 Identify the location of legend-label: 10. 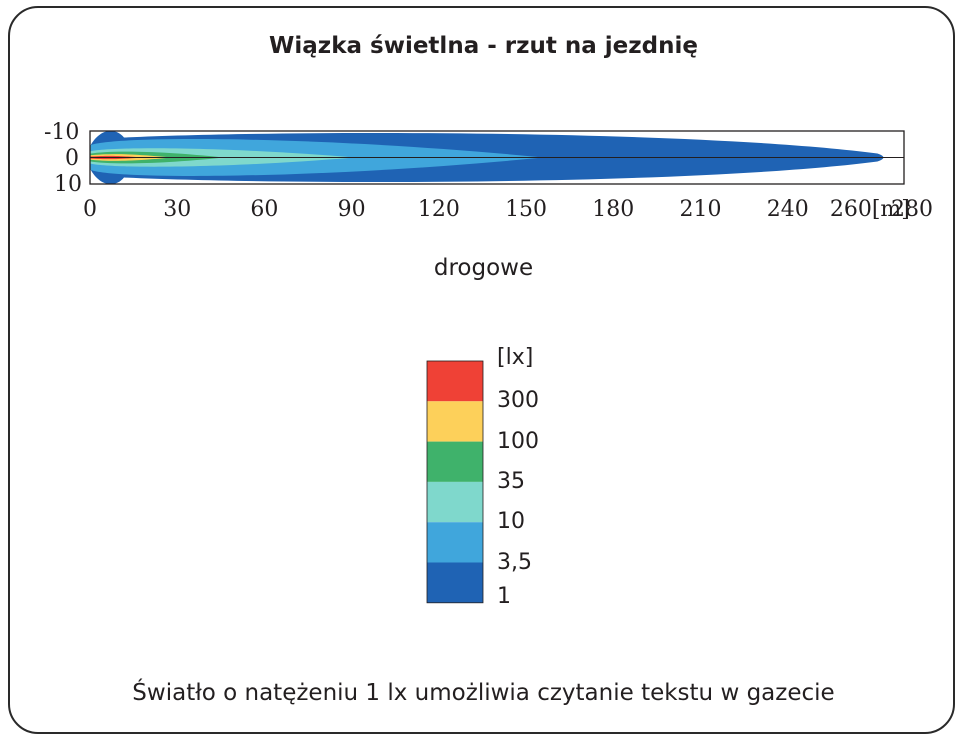
(511, 522).